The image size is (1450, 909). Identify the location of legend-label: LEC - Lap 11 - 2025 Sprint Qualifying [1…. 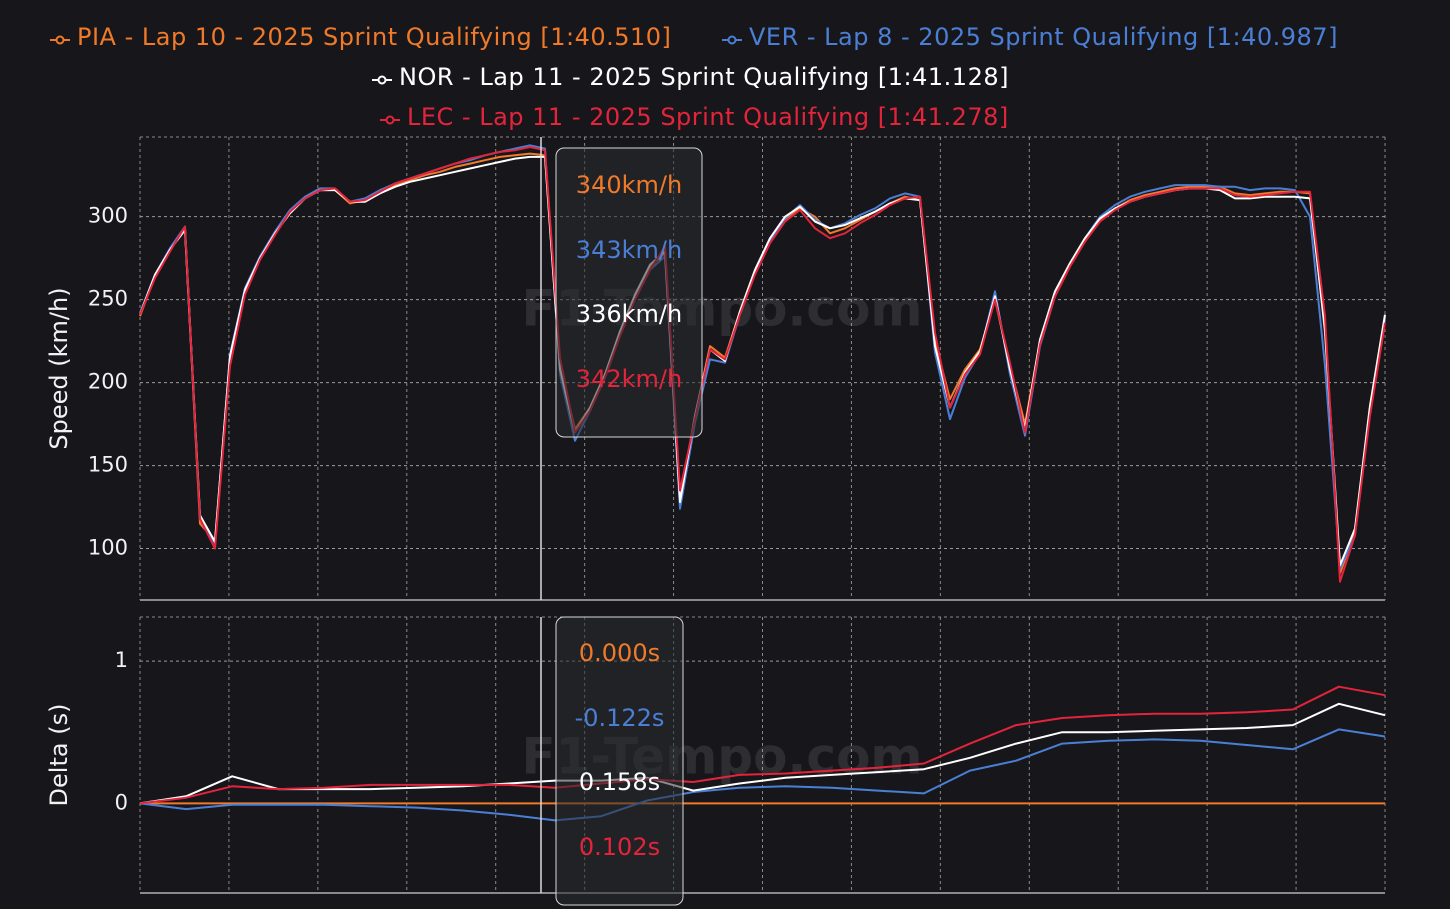
(708, 117).